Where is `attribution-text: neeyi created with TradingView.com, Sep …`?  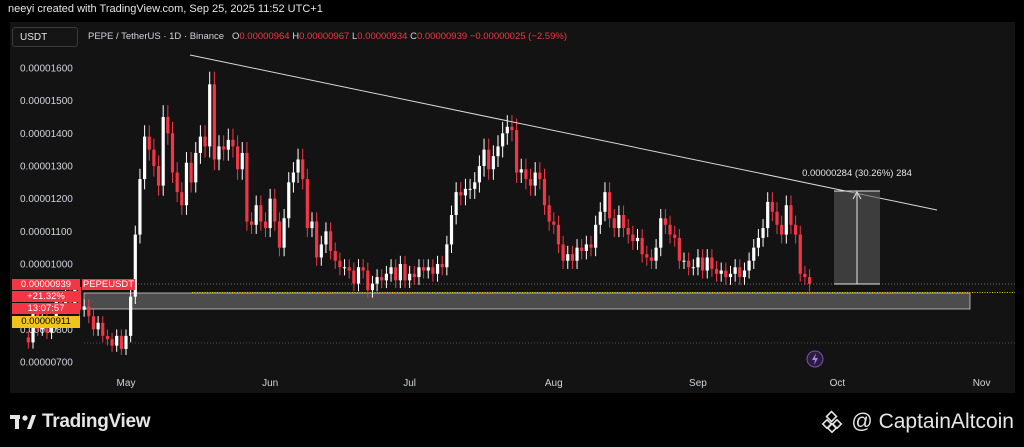 attribution-text: neeyi created with TradingView.com, Sep … is located at coordinates (165, 9).